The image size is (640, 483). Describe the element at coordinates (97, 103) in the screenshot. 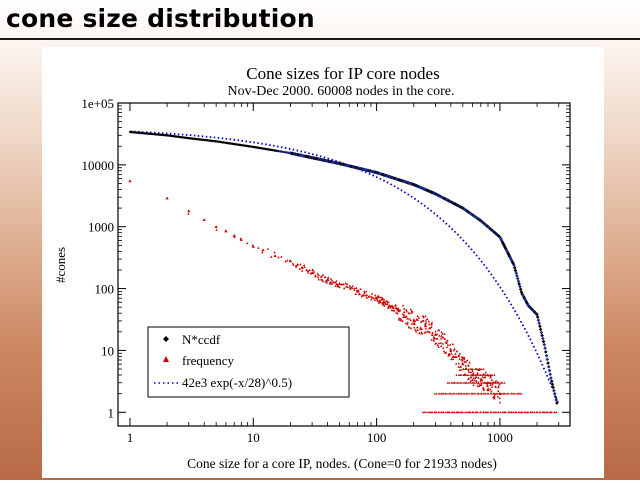

I see `y-tick-label: 1e+05` at that location.